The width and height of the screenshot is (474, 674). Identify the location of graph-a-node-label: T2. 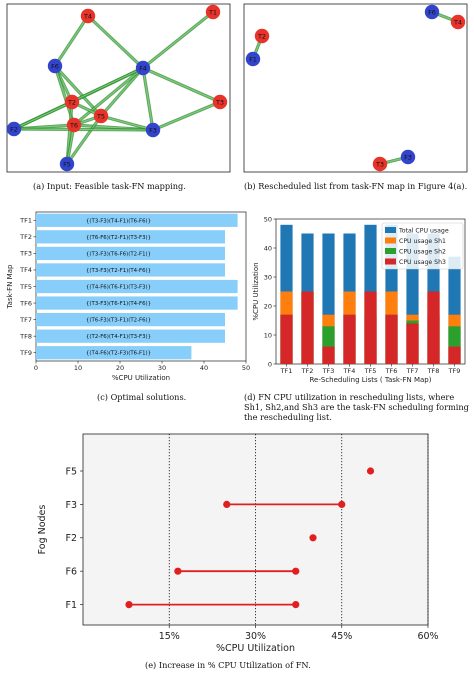
(71, 102).